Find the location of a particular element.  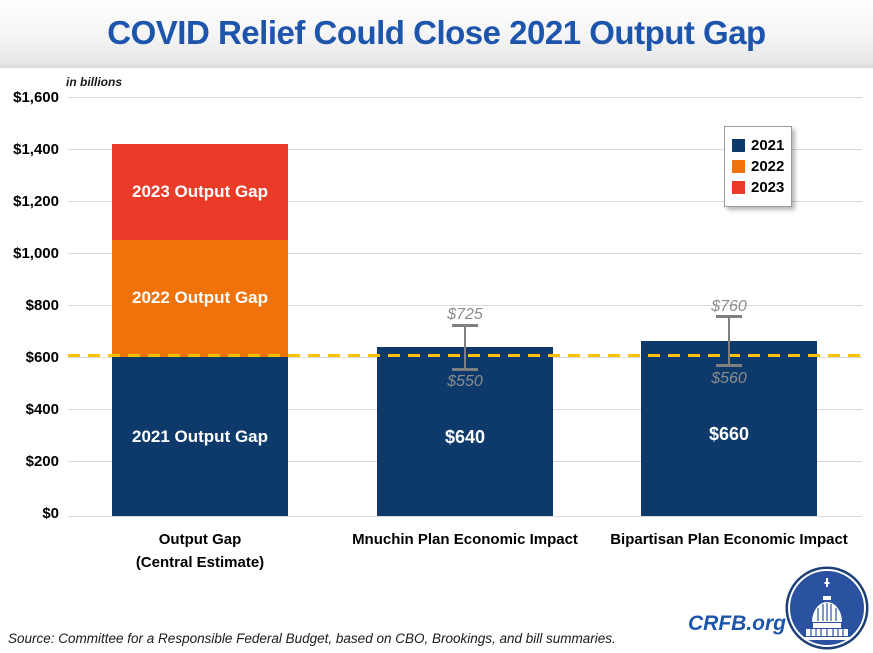

legend-item-2021: 2021 is located at coordinates (758, 145).